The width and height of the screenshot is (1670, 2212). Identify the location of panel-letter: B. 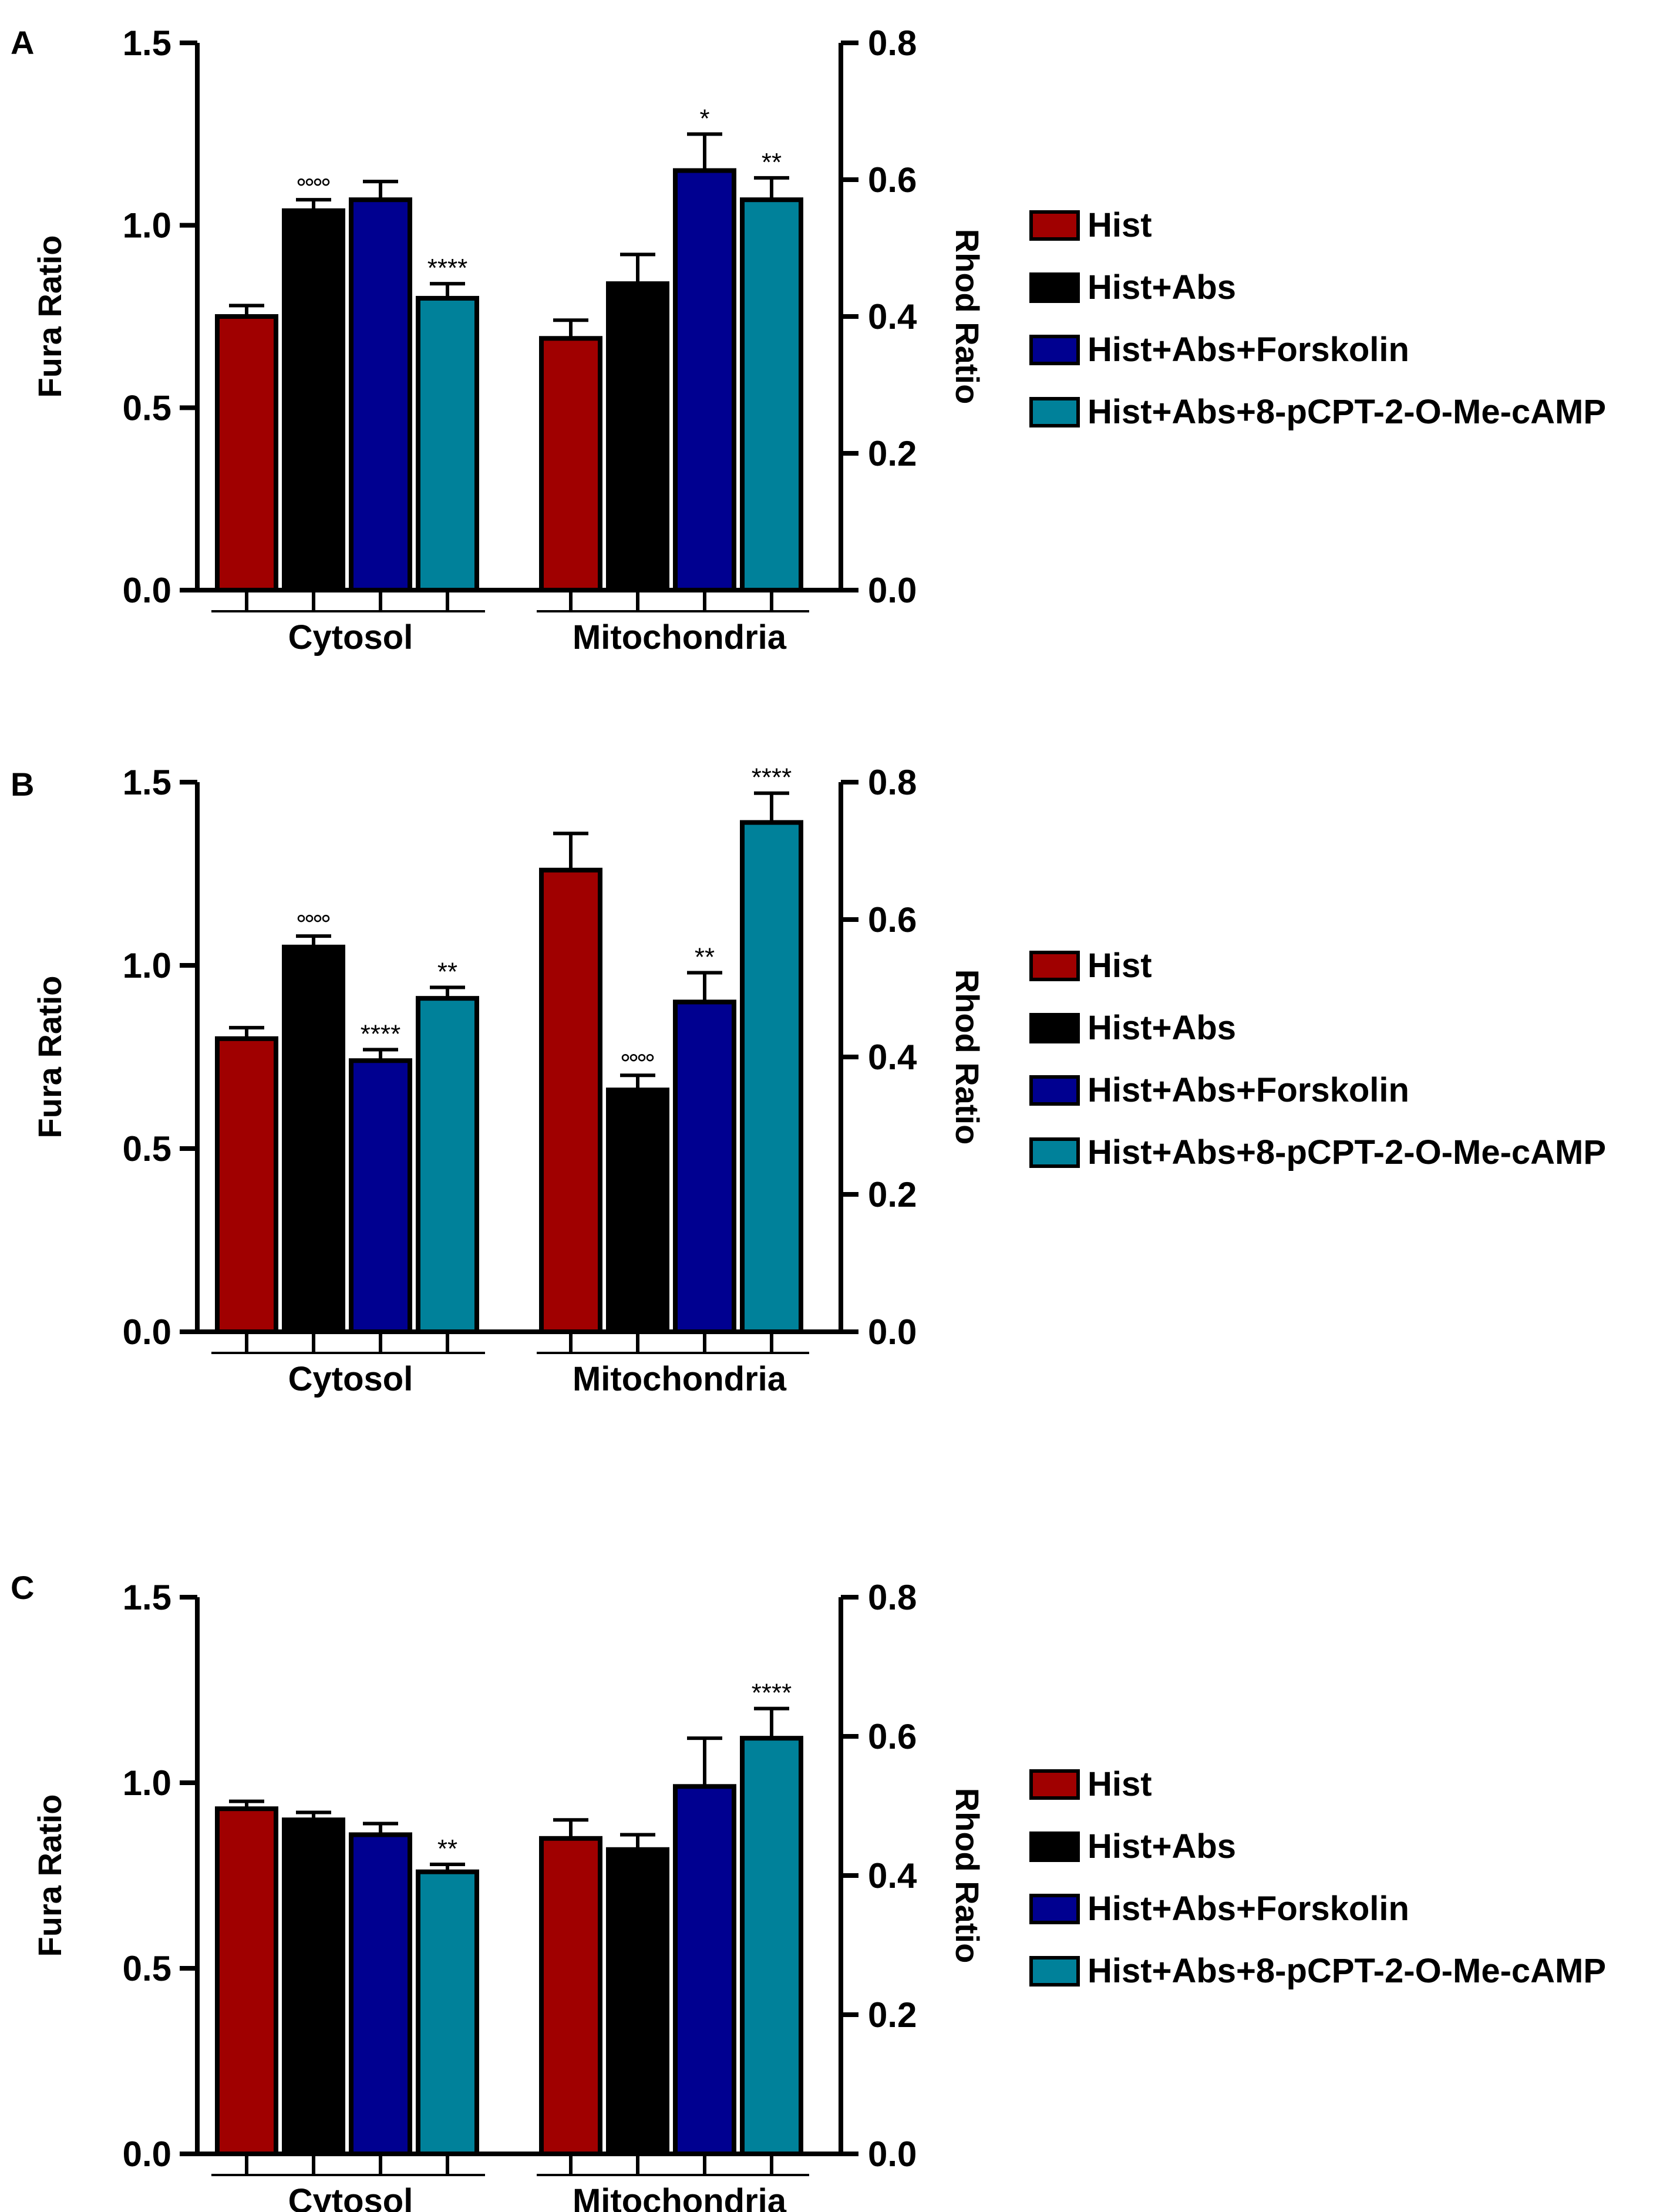
(22, 784).